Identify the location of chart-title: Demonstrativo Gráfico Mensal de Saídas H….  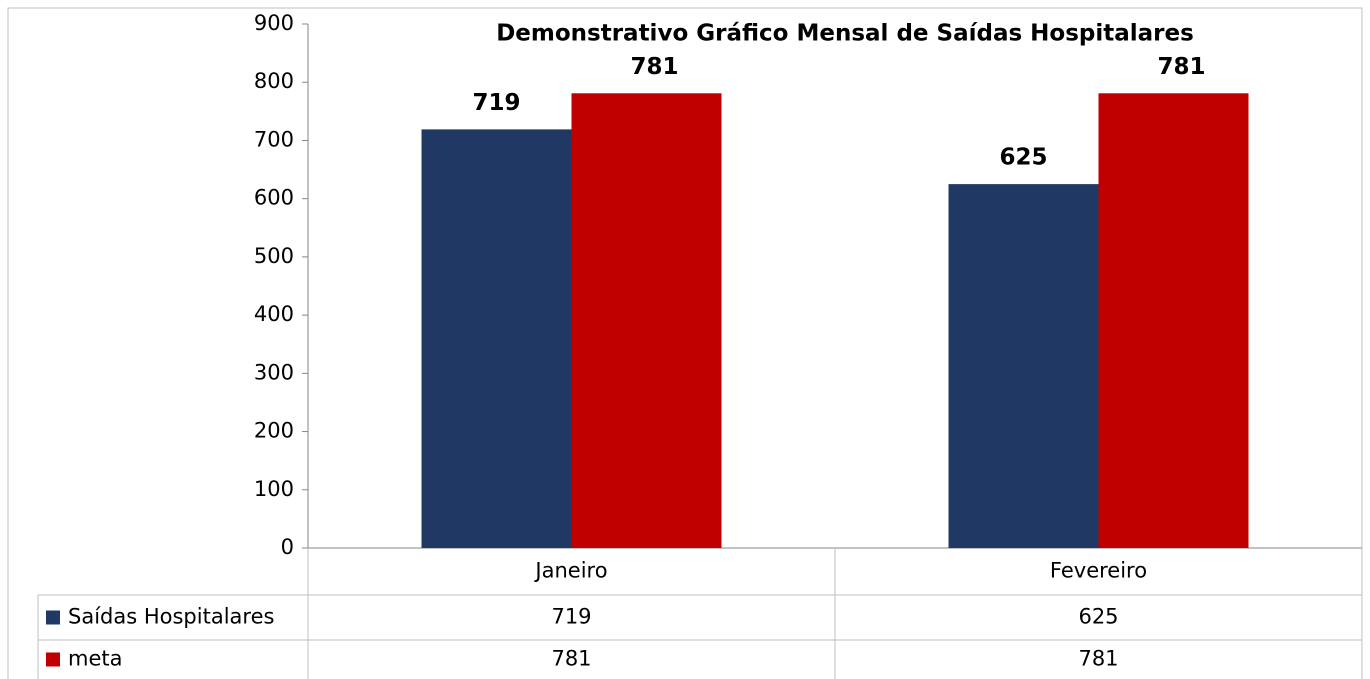
(845, 34).